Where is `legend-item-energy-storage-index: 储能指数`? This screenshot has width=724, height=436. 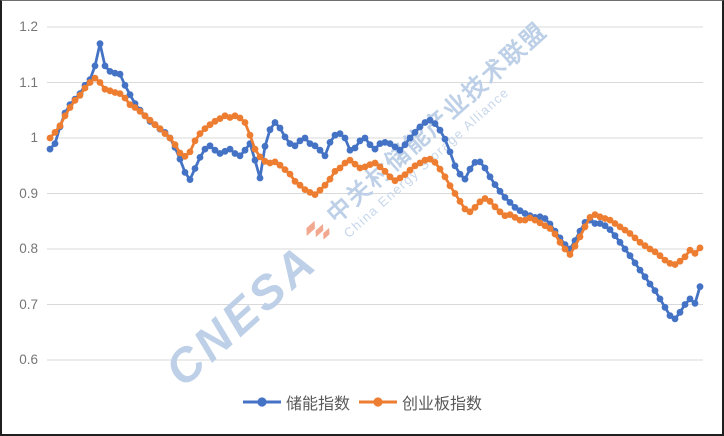 legend-item-energy-storage-index: 储能指数 is located at coordinates (296, 402).